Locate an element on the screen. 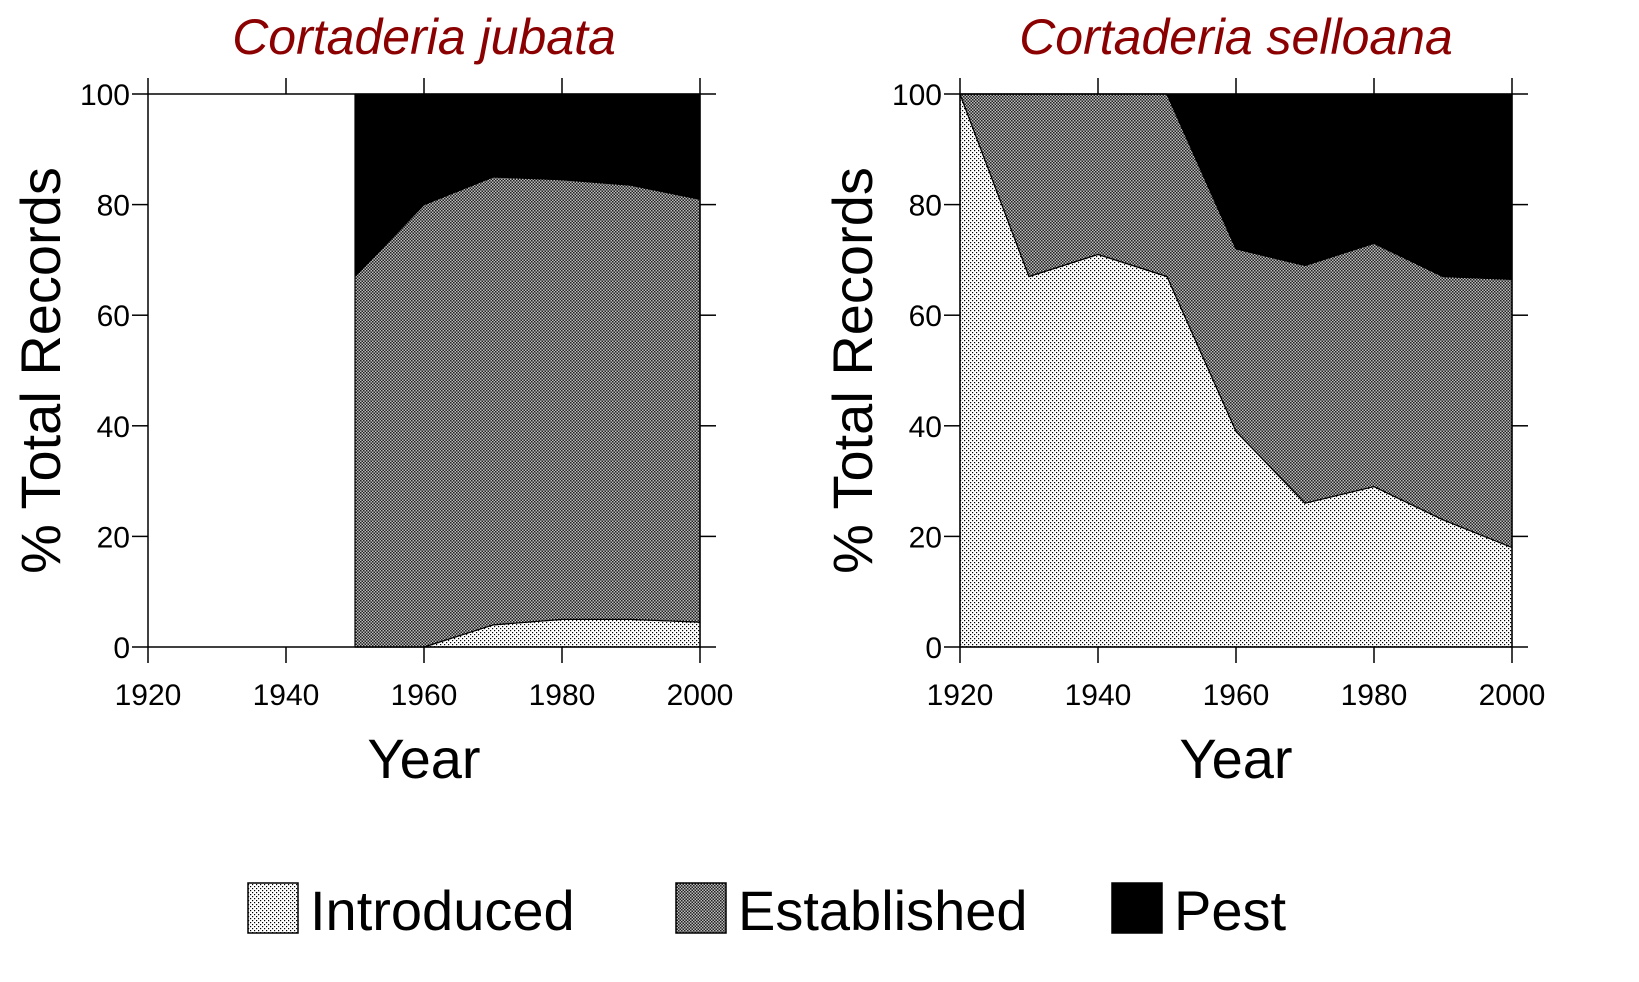  legend-label: Established is located at coordinates (883, 910).